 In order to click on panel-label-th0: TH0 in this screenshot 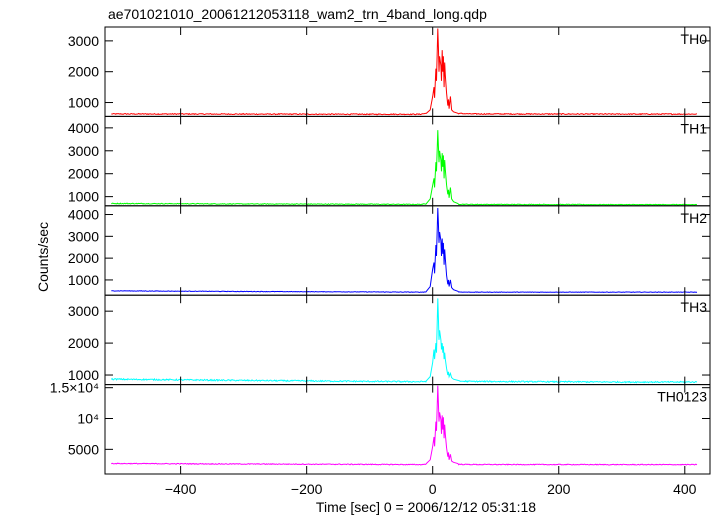, I will do `click(694, 39)`.